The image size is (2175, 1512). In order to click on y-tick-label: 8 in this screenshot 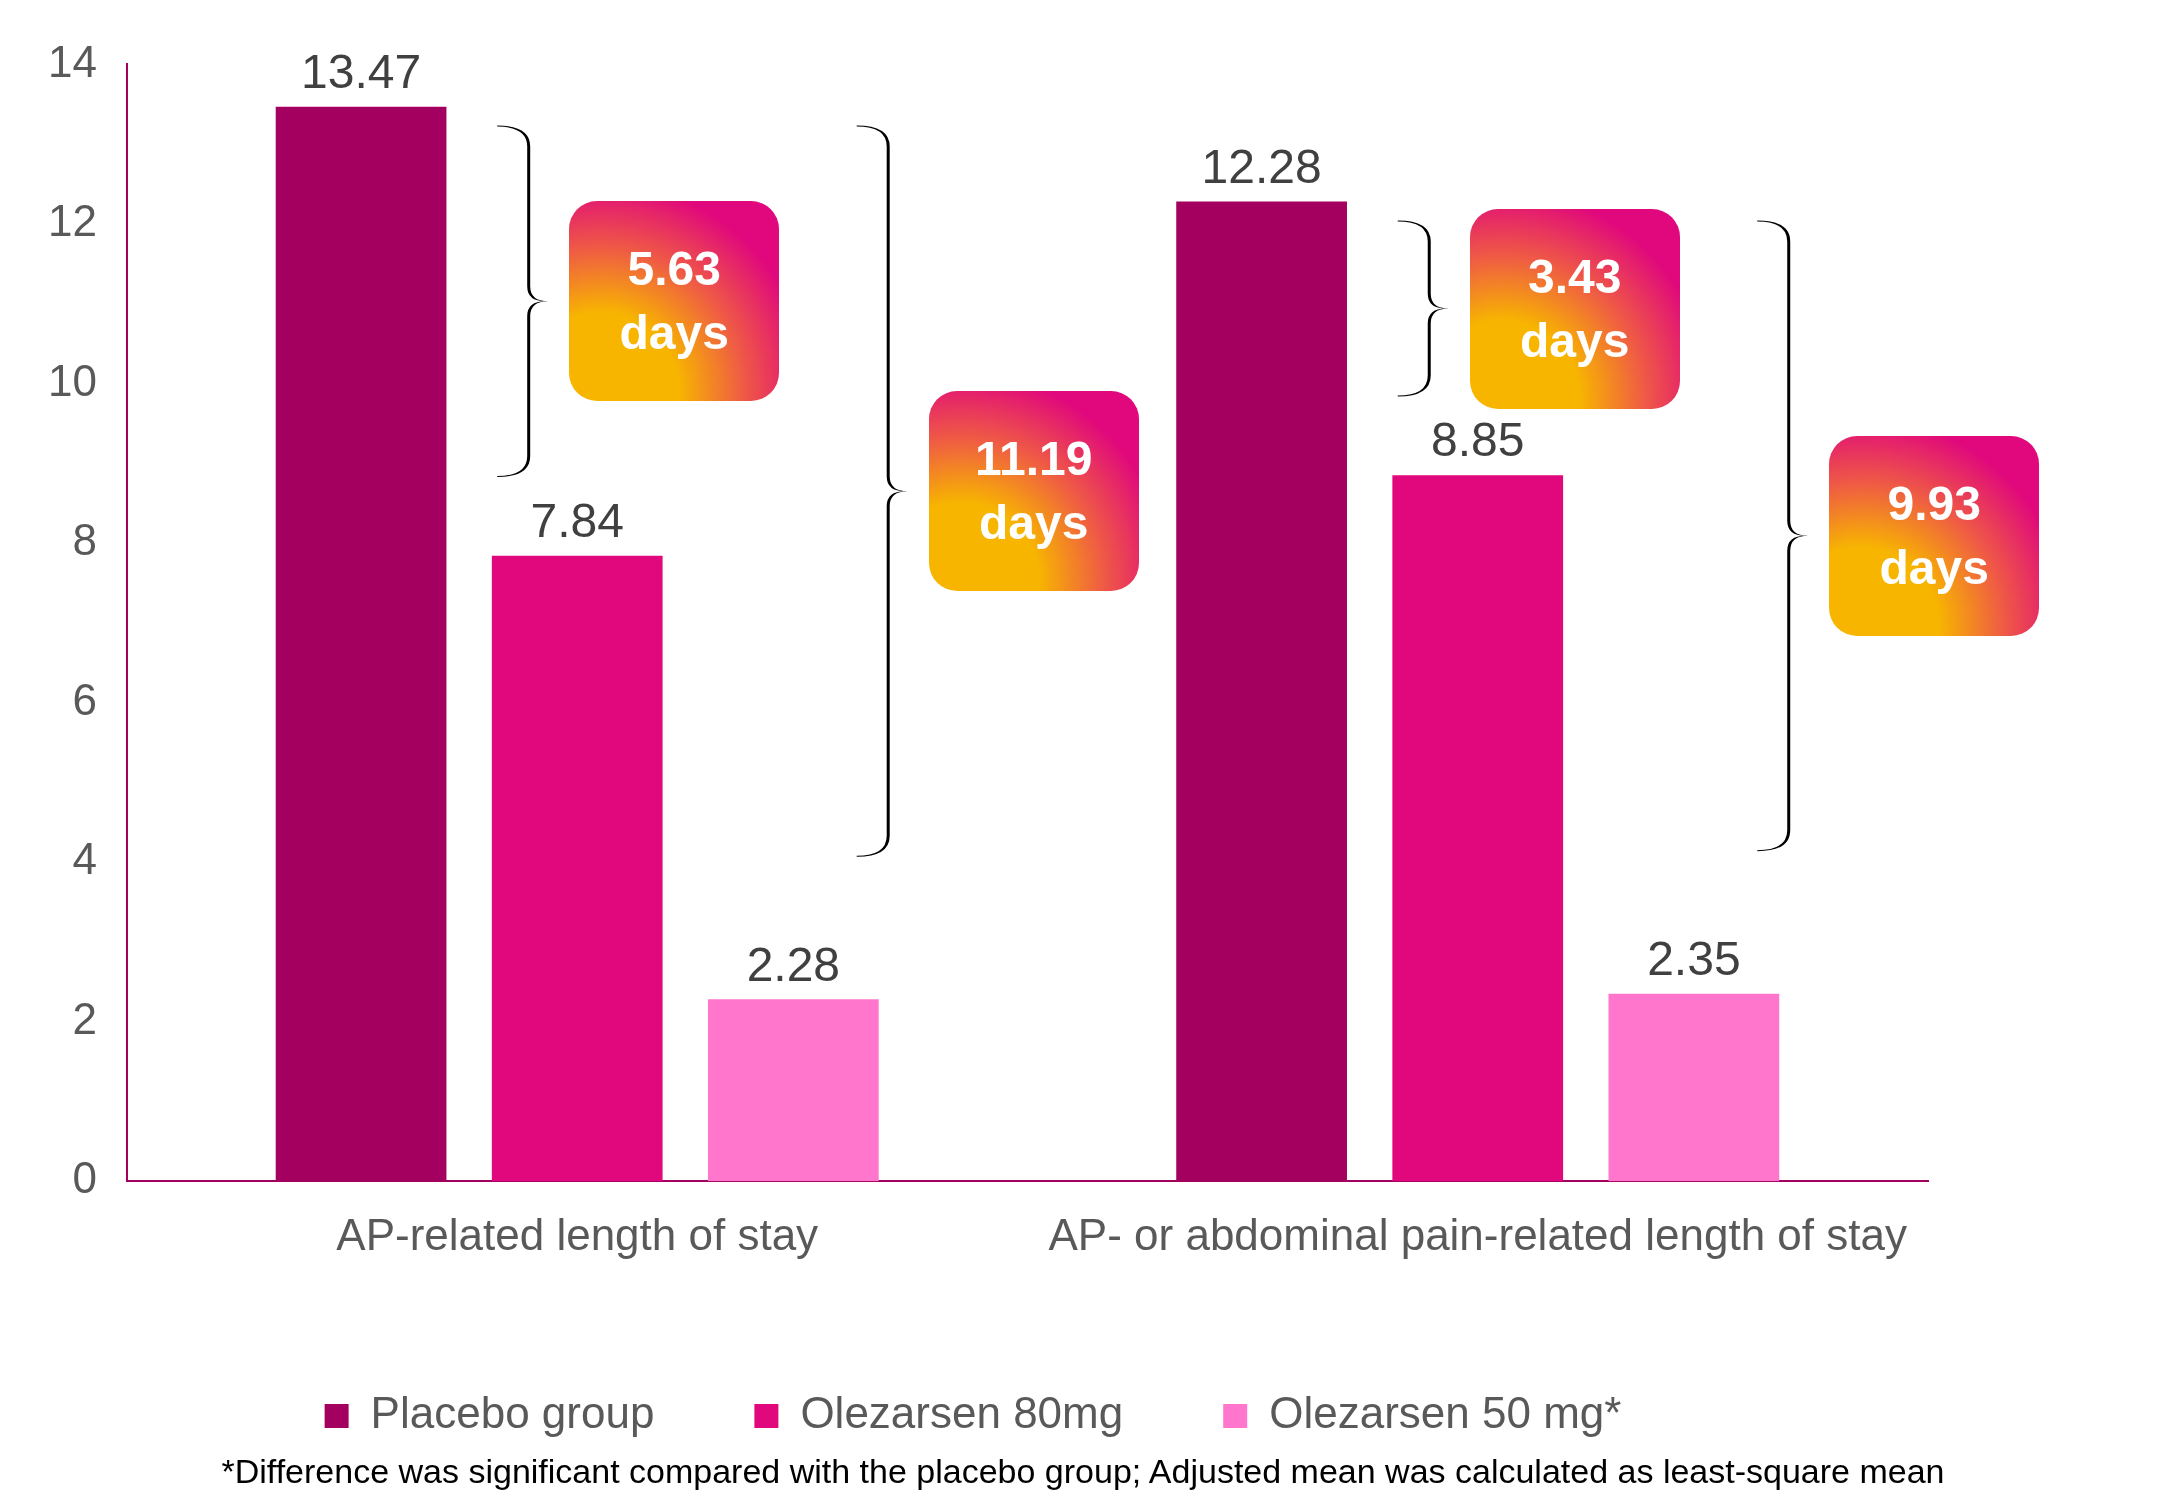, I will do `click(84, 540)`.